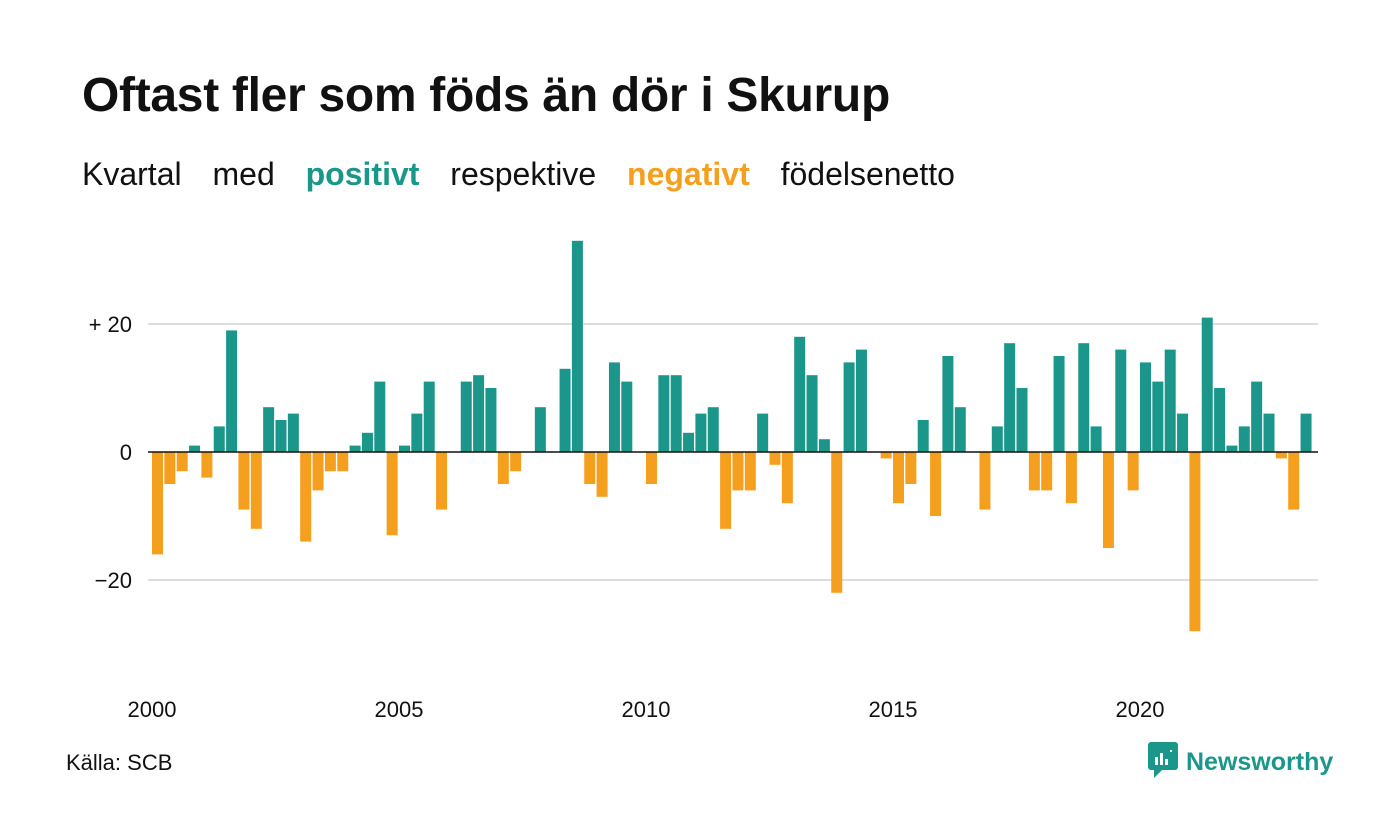  What do you see at coordinates (152, 709) in the screenshot?
I see `x-tick-label: 2000` at bounding box center [152, 709].